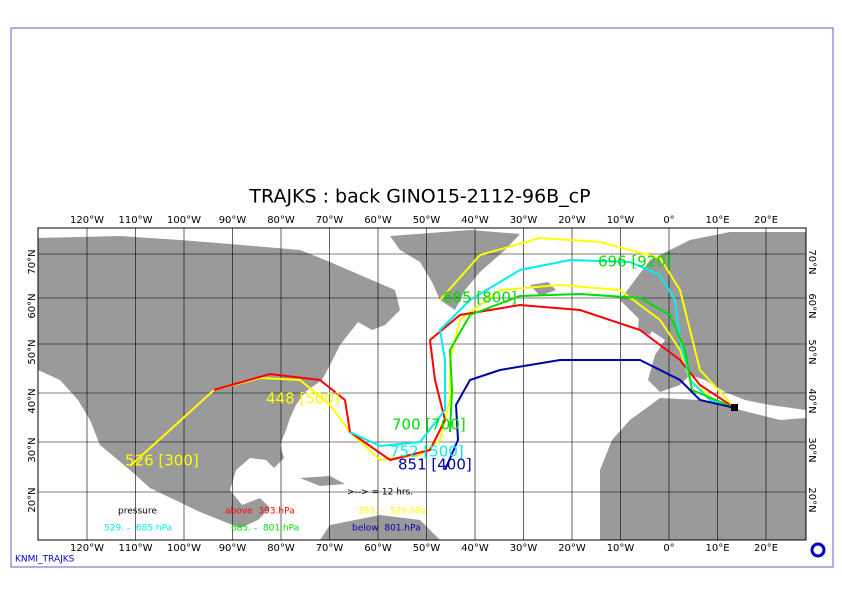 The width and height of the screenshot is (842, 600). Describe the element at coordinates (137, 512) in the screenshot. I see `legend-title: pressure` at that location.